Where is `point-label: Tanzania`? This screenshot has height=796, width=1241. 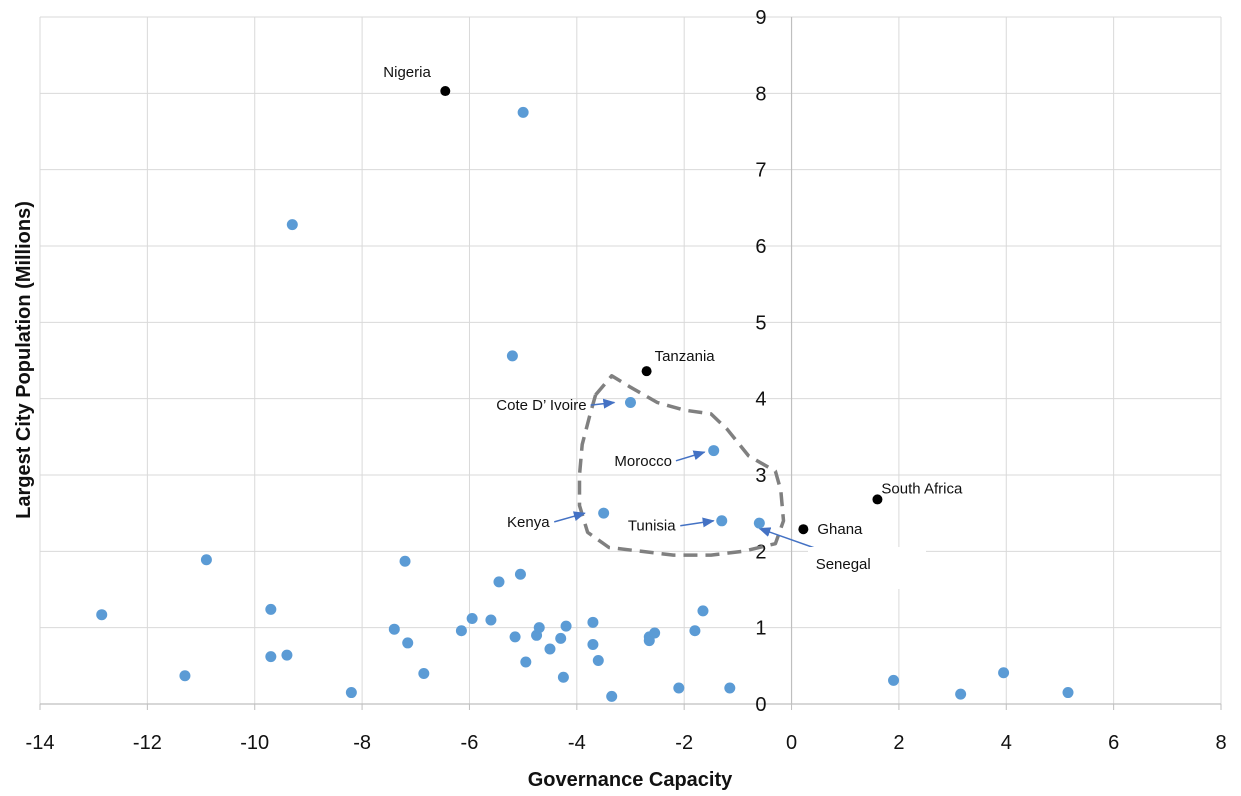
point-label: Tanzania is located at coordinates (685, 356).